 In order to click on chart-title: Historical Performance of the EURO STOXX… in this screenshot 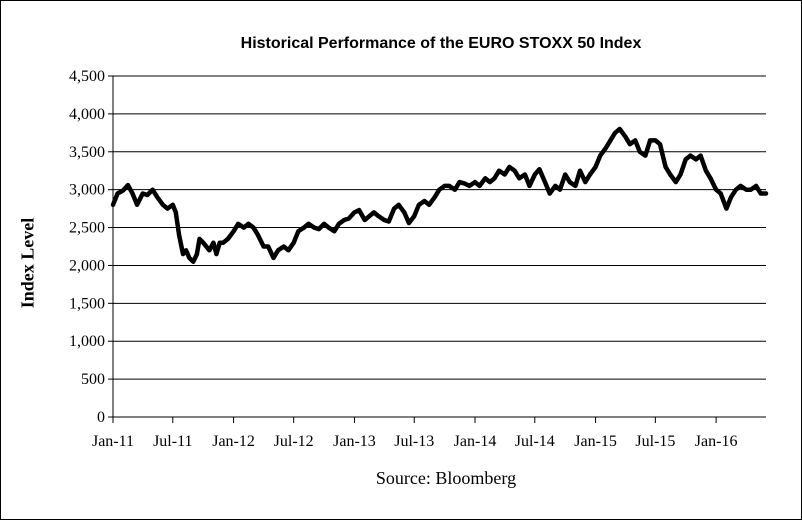, I will do `click(441, 43)`.